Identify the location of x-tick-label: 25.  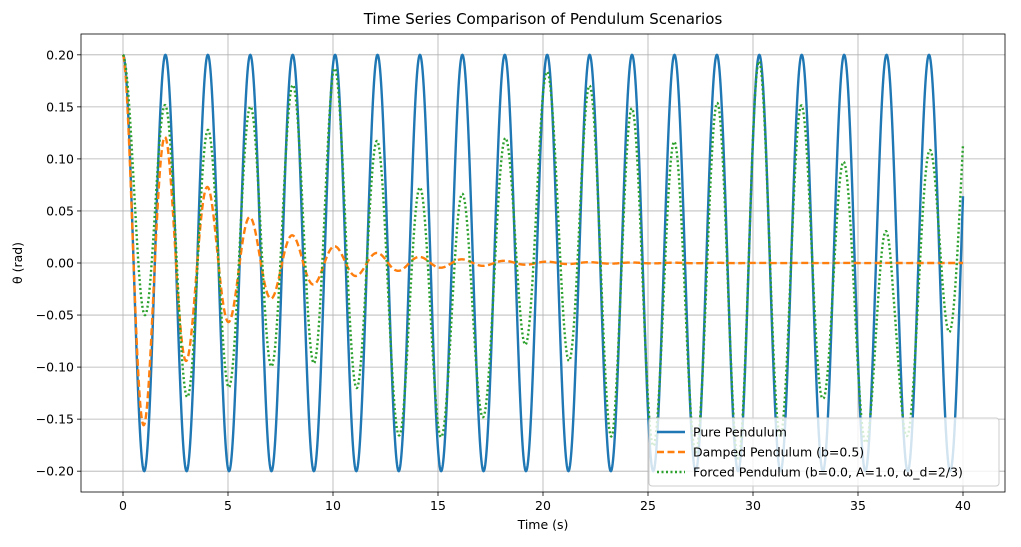
(648, 505).